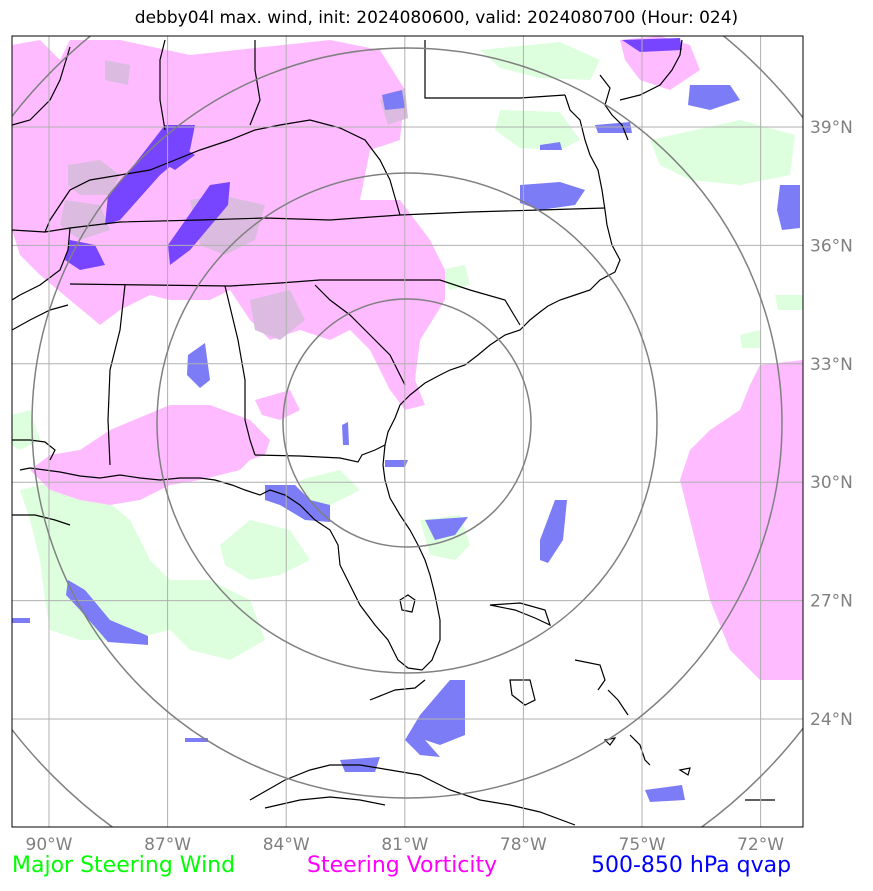 The image size is (873, 891). Describe the element at coordinates (286, 845) in the screenshot. I see `lon-tick-label: 84°W` at that location.